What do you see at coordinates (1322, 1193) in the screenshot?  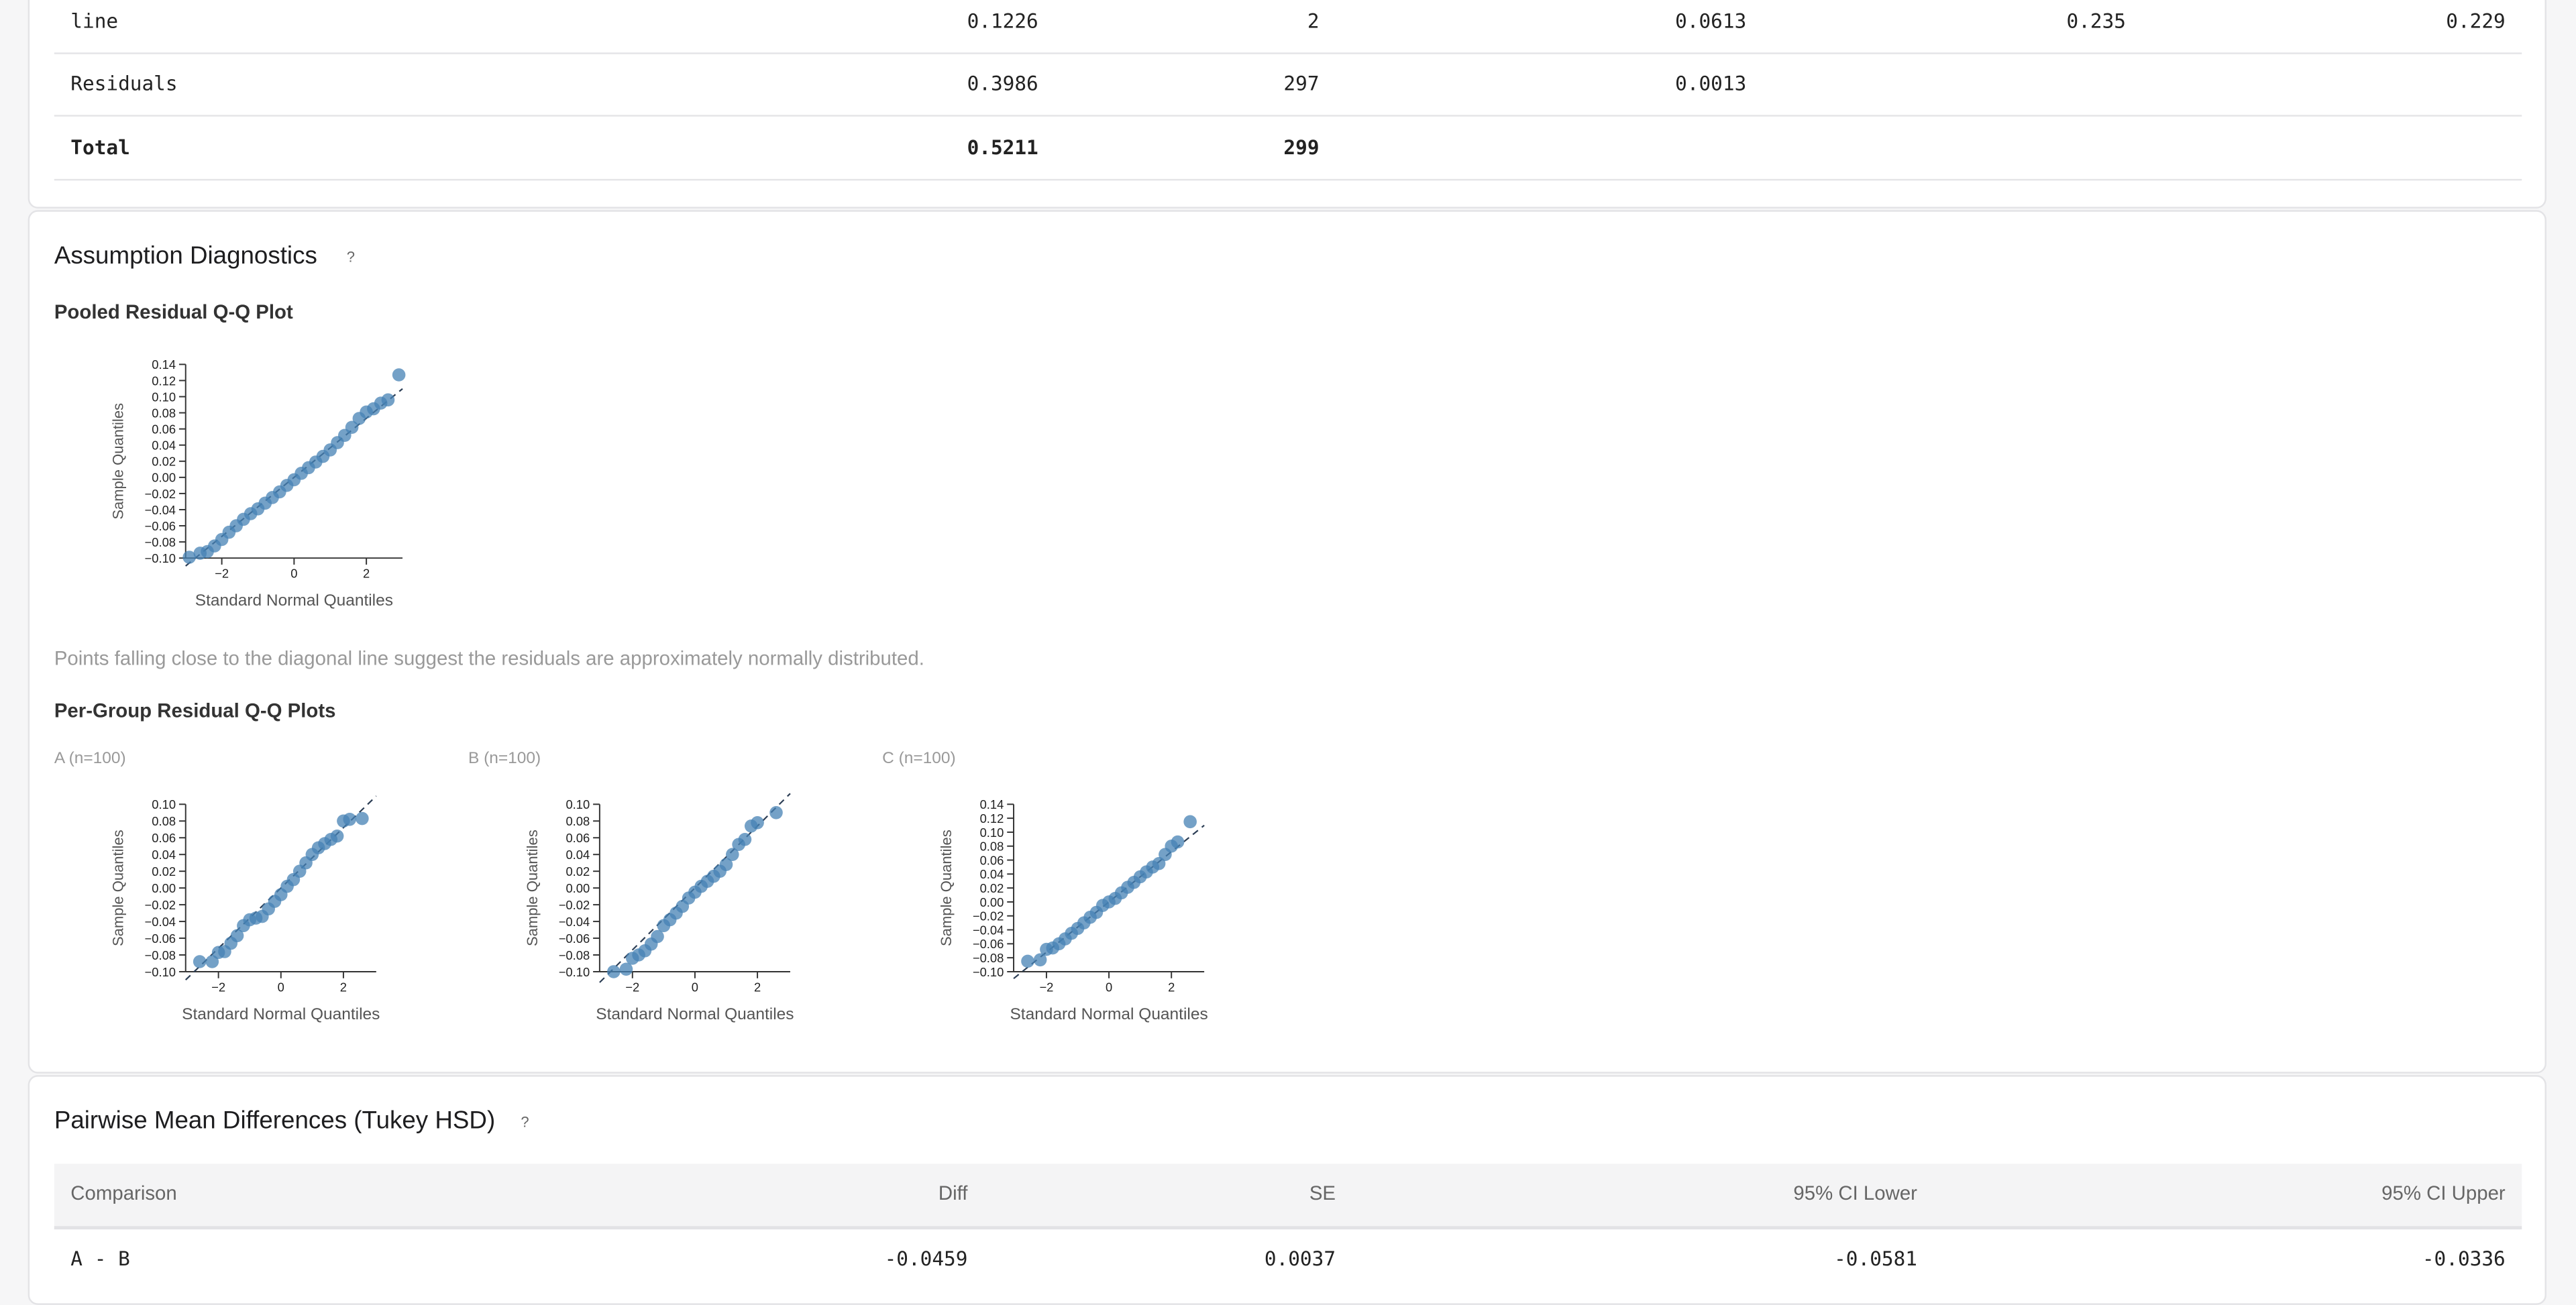 I see `table-cell: SE` at bounding box center [1322, 1193].